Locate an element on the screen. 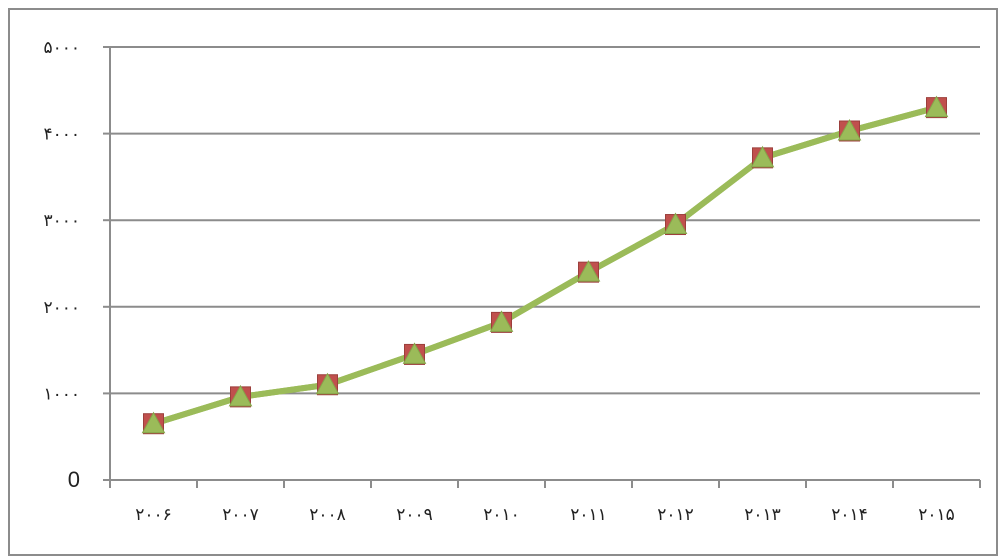  y-tick-label: ۳۰۰۰ is located at coordinates (61, 221).